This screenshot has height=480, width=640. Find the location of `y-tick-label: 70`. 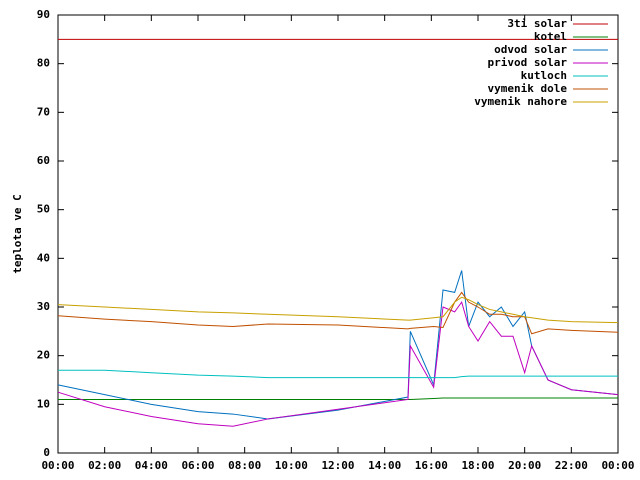

y-tick-label: 70 is located at coordinates (43, 111).